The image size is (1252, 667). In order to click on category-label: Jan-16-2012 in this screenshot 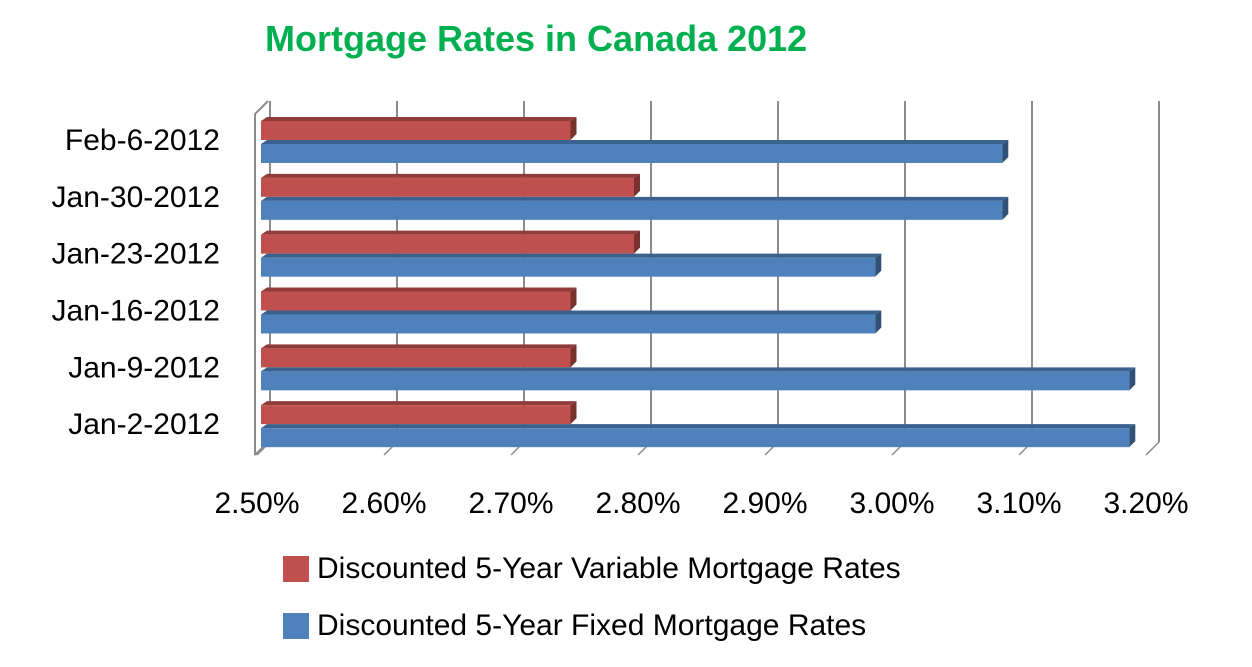, I will do `click(136, 311)`.